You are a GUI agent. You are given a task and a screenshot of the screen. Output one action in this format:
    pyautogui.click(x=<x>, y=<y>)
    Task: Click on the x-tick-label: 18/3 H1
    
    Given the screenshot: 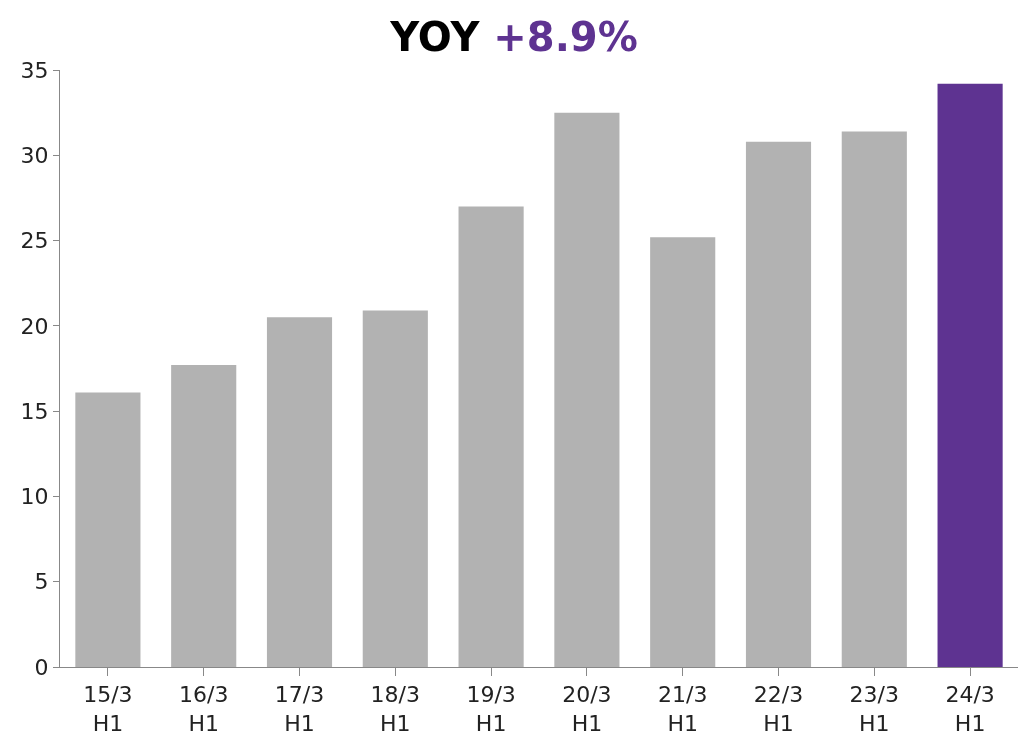 What is the action you would take?
    pyautogui.click(x=395, y=709)
    